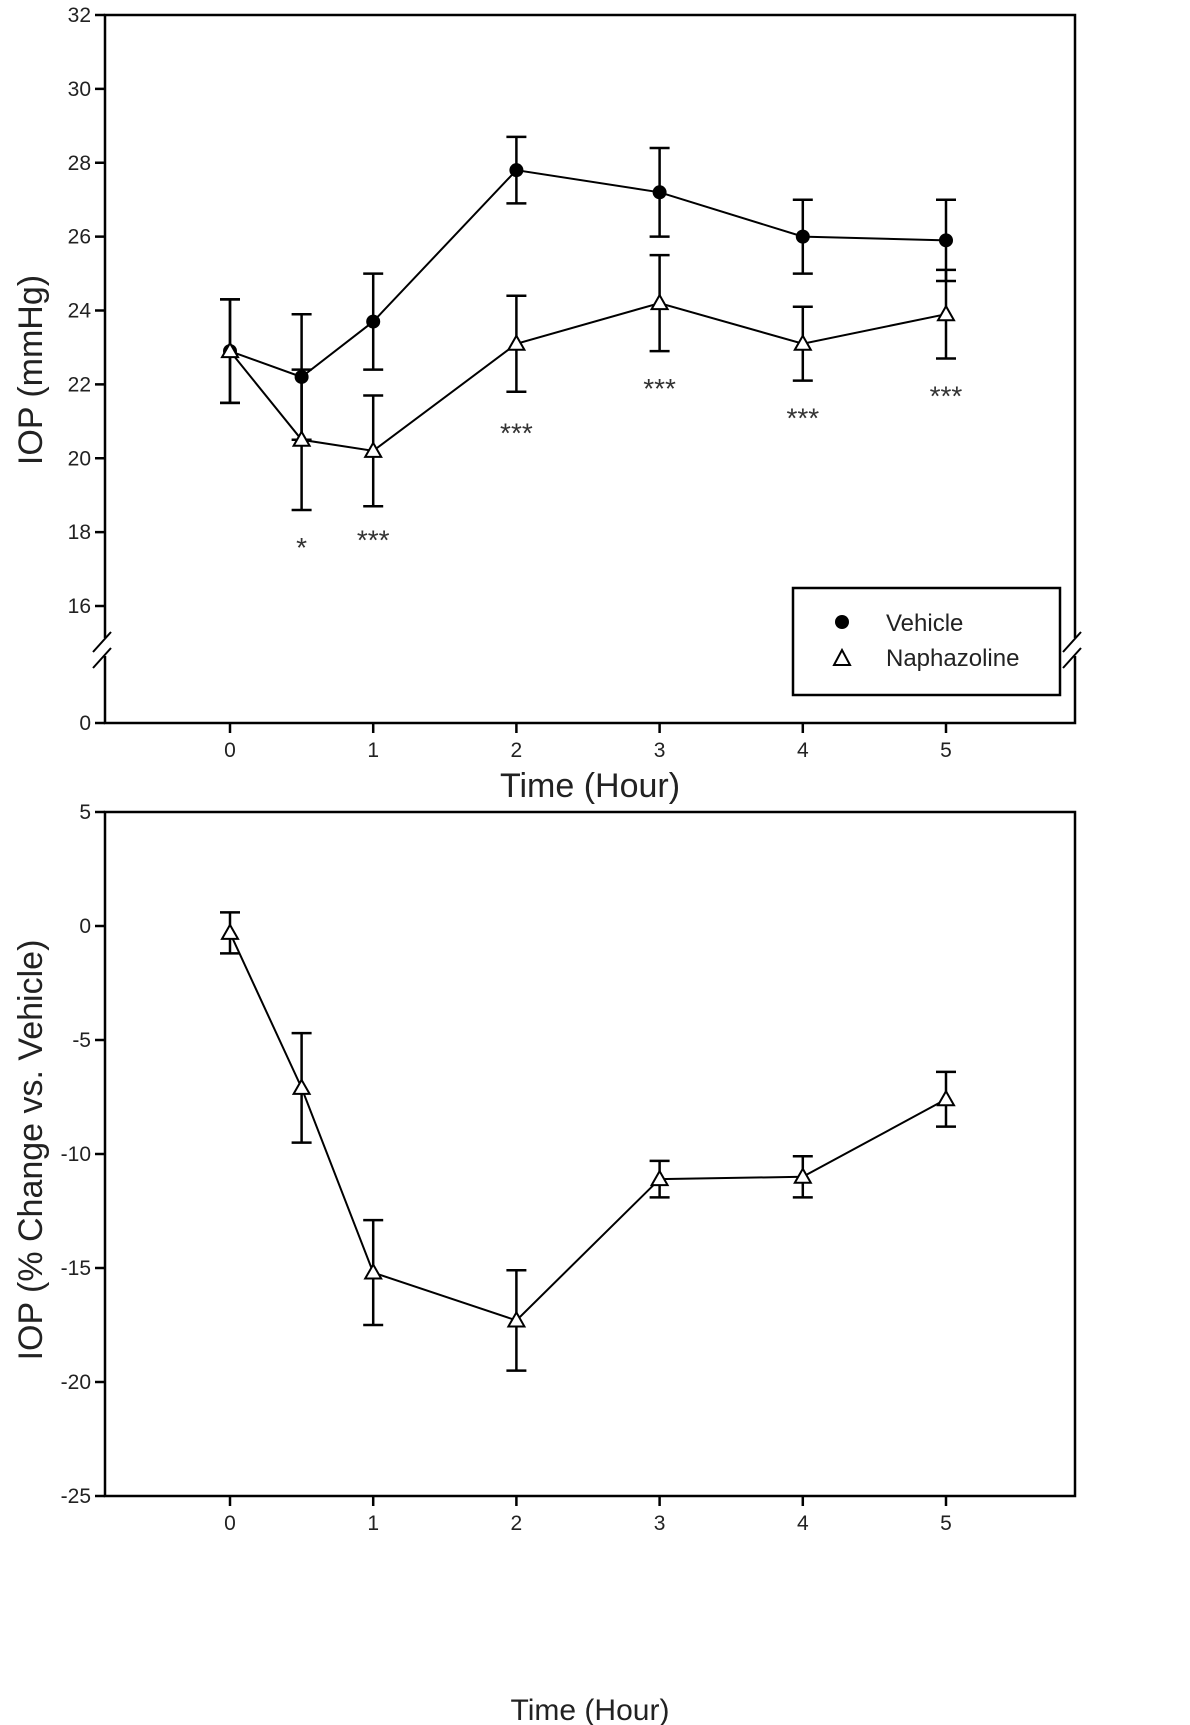 The image size is (1190, 1725). Describe the element at coordinates (1075, 647) in the screenshot. I see `break-gap-right` at that location.